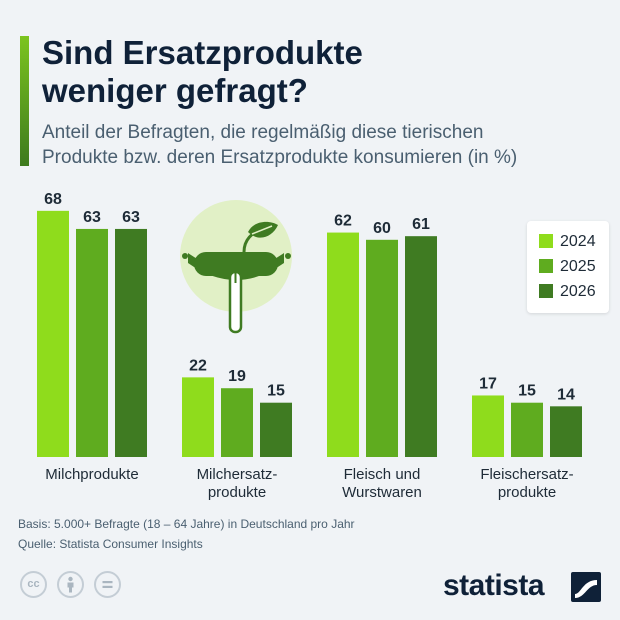 Image resolution: width=620 pixels, height=620 pixels. I want to click on data-label-2025-0: 63, so click(92, 217).